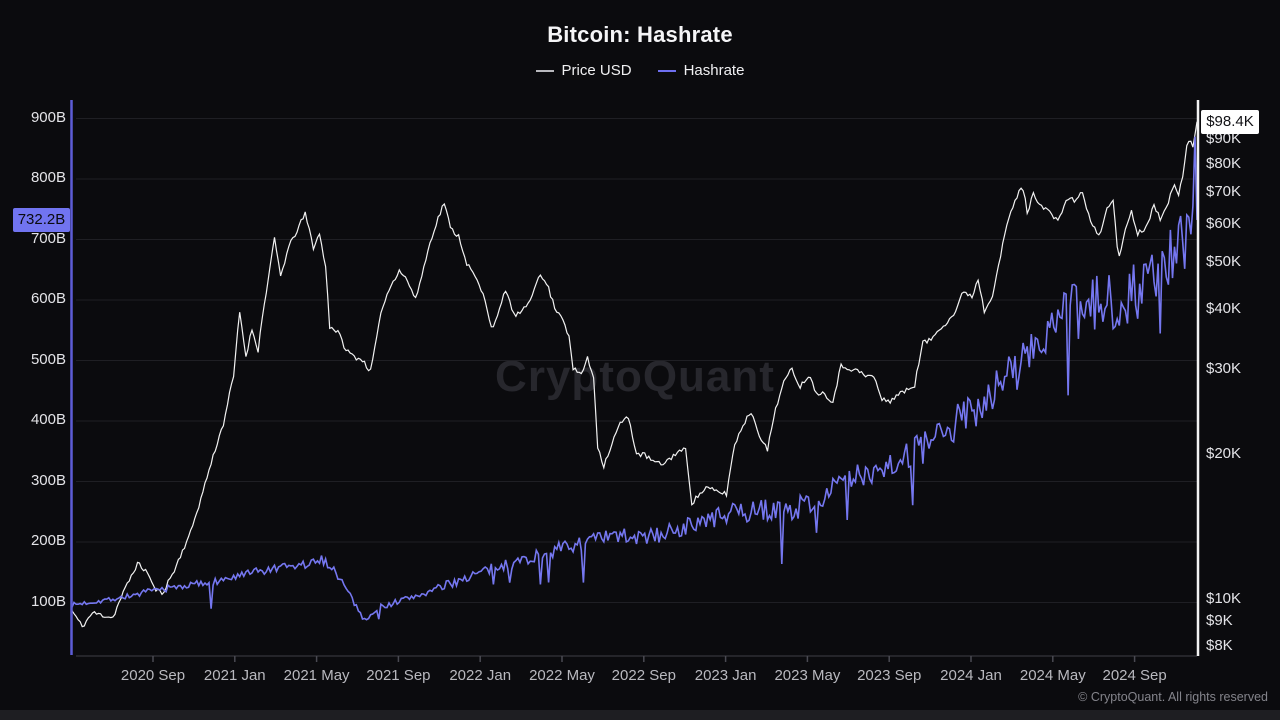 Image resolution: width=1280 pixels, height=720 pixels. I want to click on right-axis-tick: $30K, so click(1224, 369).